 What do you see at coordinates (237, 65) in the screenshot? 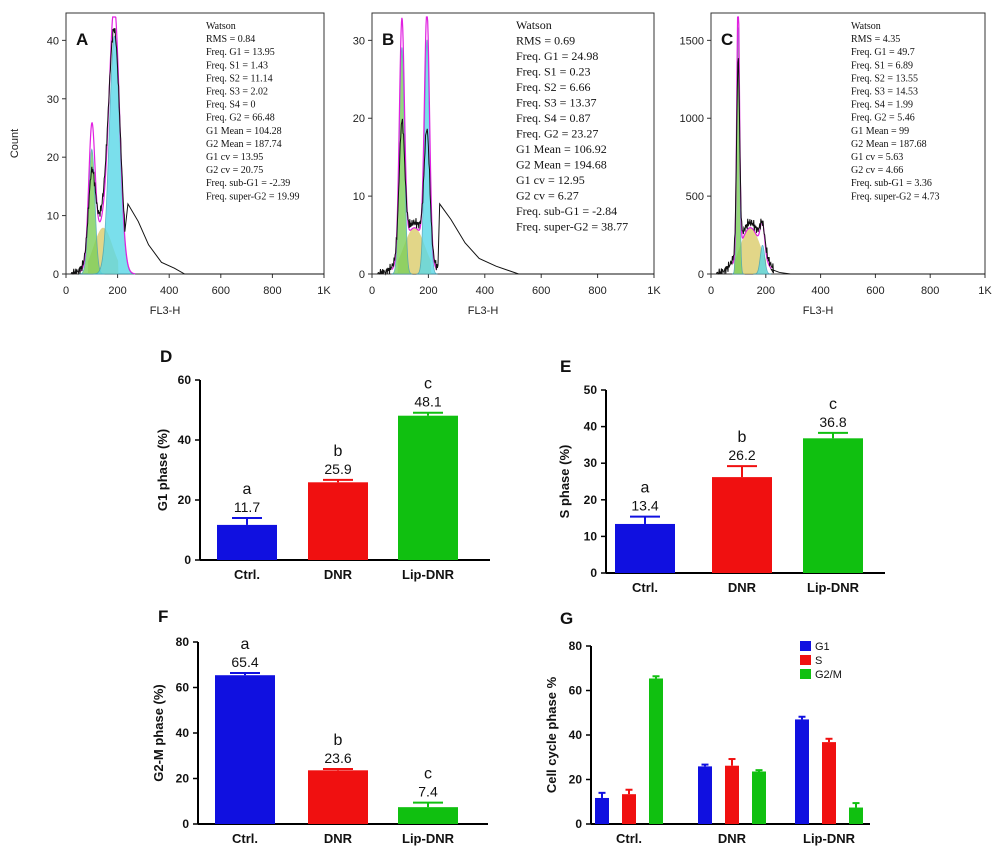
I see `stat-line: Freq. S1 = 1.43` at bounding box center [237, 65].